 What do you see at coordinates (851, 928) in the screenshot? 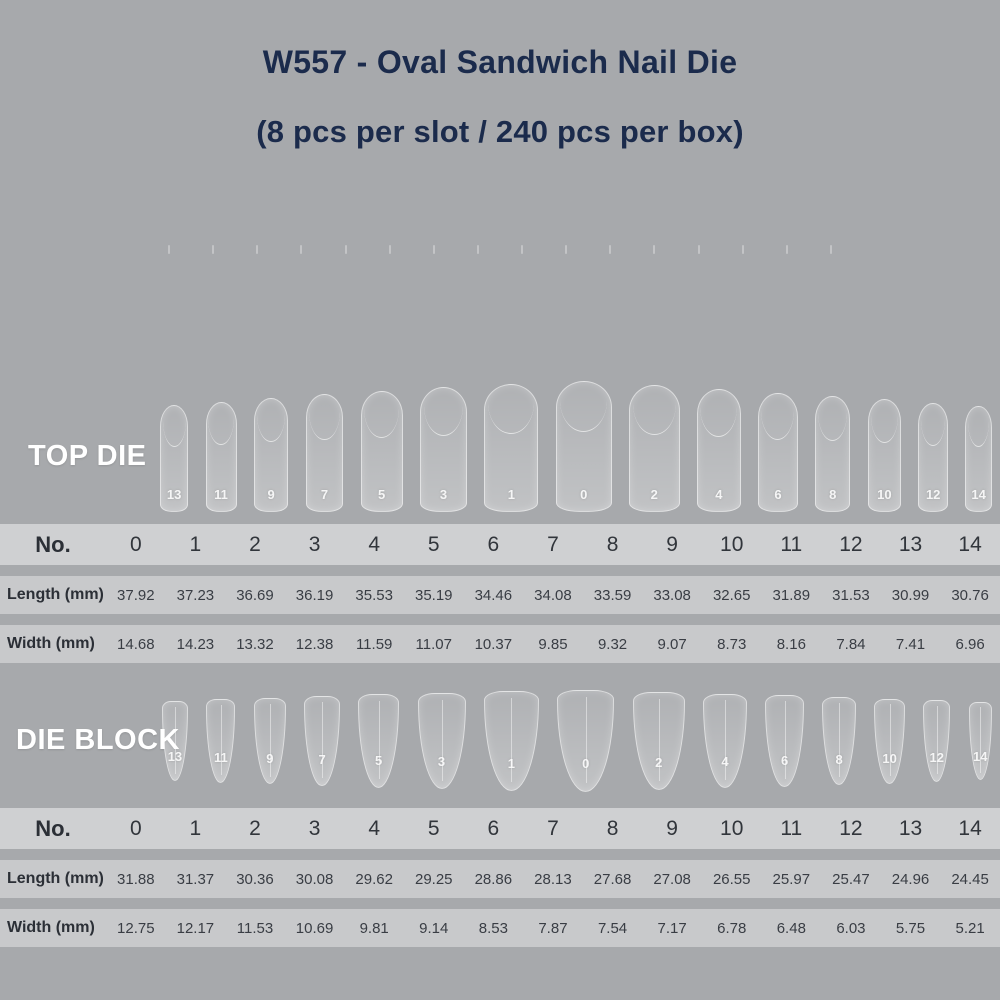
I see `value-cell-wid: 6.03` at bounding box center [851, 928].